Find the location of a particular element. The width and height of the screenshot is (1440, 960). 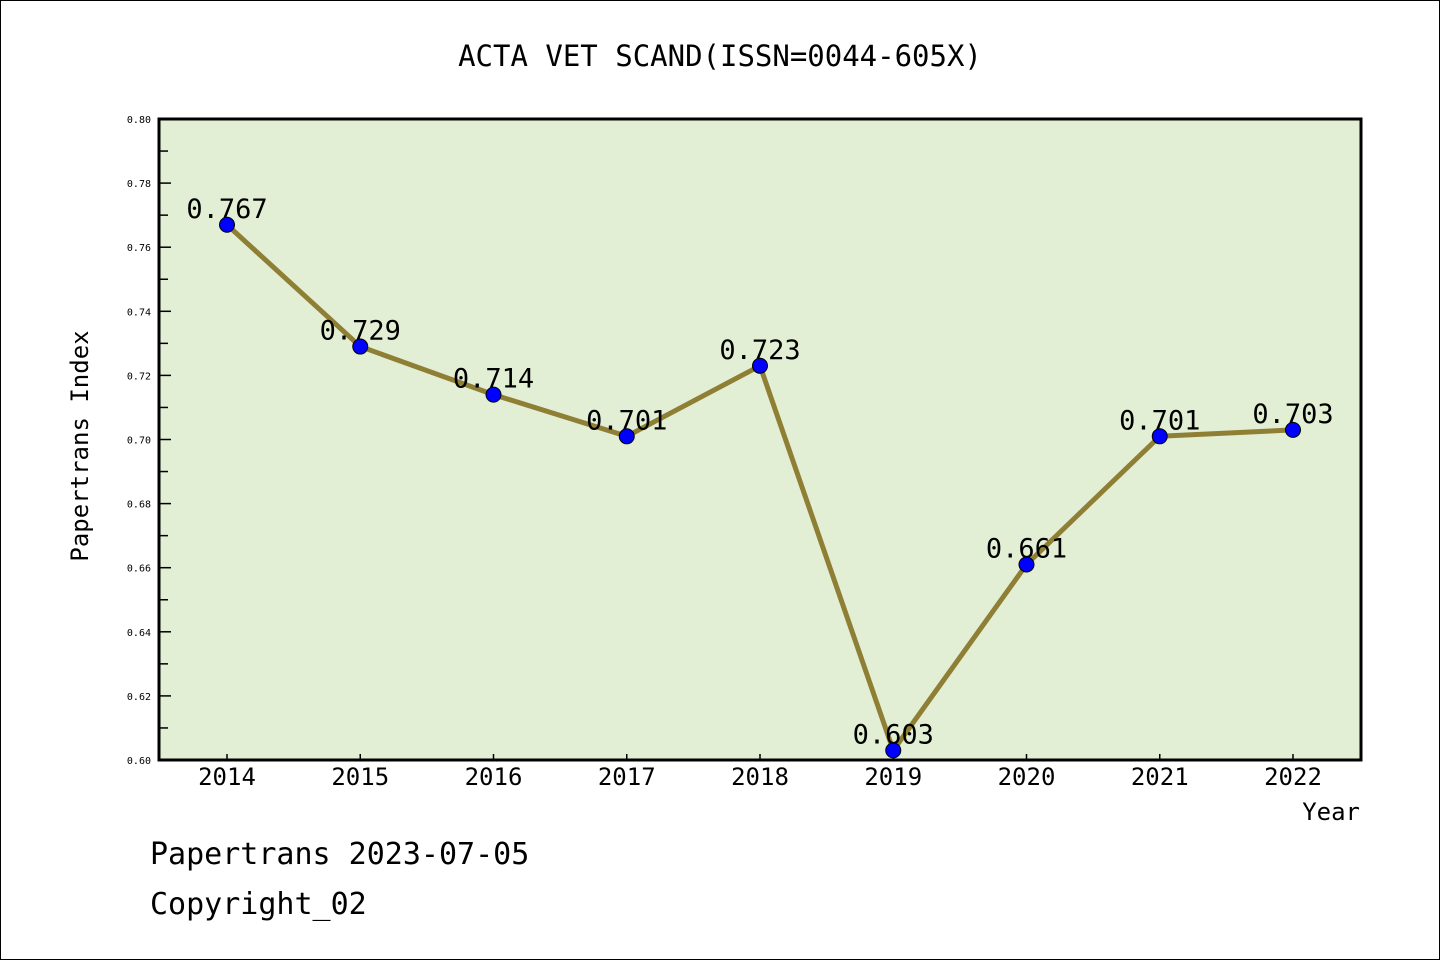

y-tick-label: 0.78 is located at coordinates (139, 184).